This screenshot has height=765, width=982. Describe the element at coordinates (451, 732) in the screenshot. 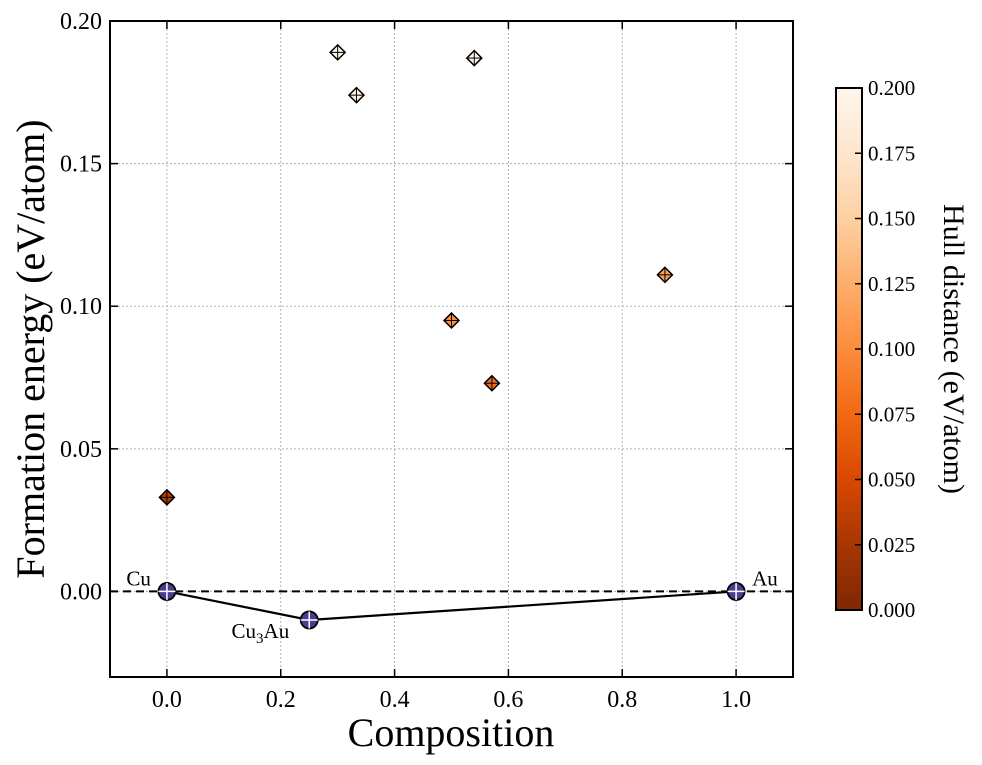

I see `x-axis-label: Composition` at that location.